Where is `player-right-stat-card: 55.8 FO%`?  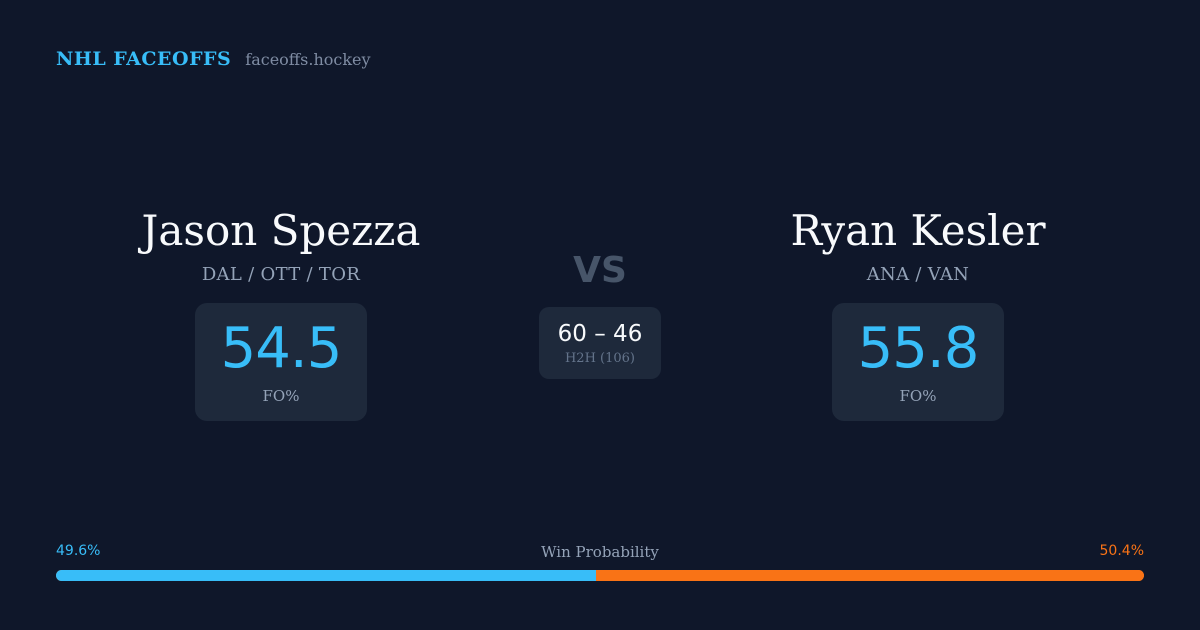 player-right-stat-card: 55.8 FO% is located at coordinates (918, 362).